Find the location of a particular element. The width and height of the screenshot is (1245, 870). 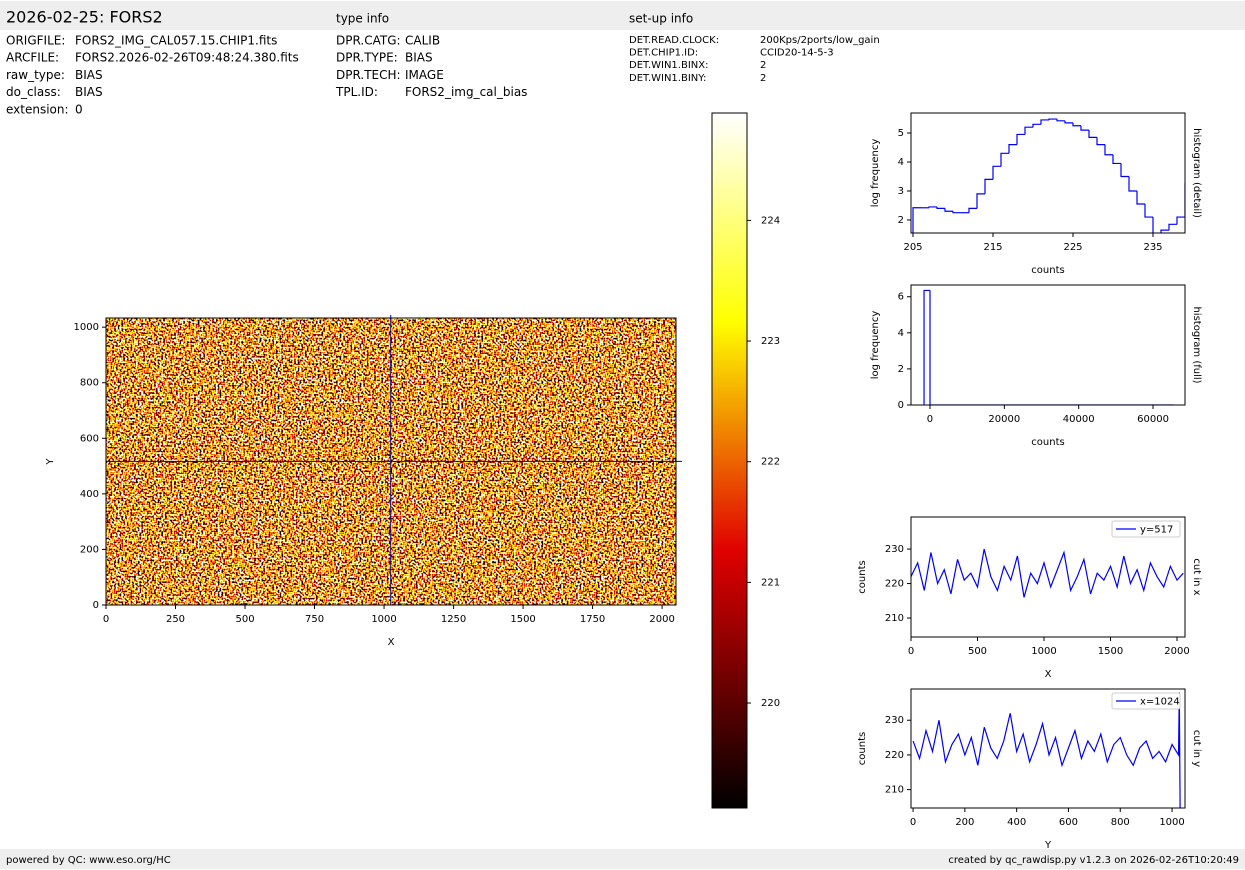

x-tick-label: 40000 is located at coordinates (1079, 419).